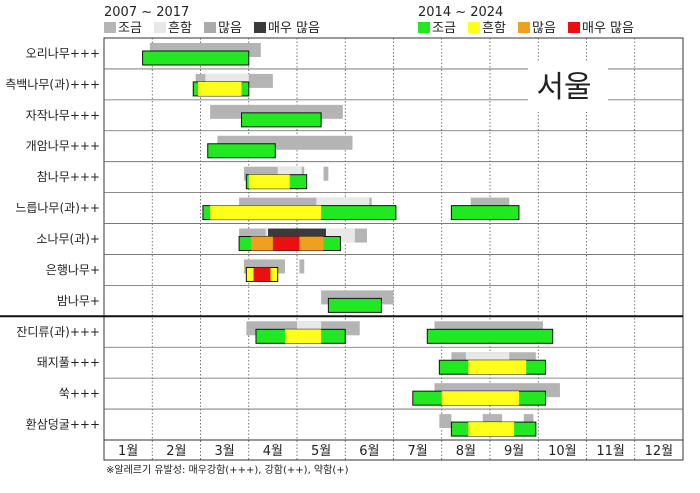  What do you see at coordinates (369, 451) in the screenshot?
I see `x-tick-label: 6월` at bounding box center [369, 451].